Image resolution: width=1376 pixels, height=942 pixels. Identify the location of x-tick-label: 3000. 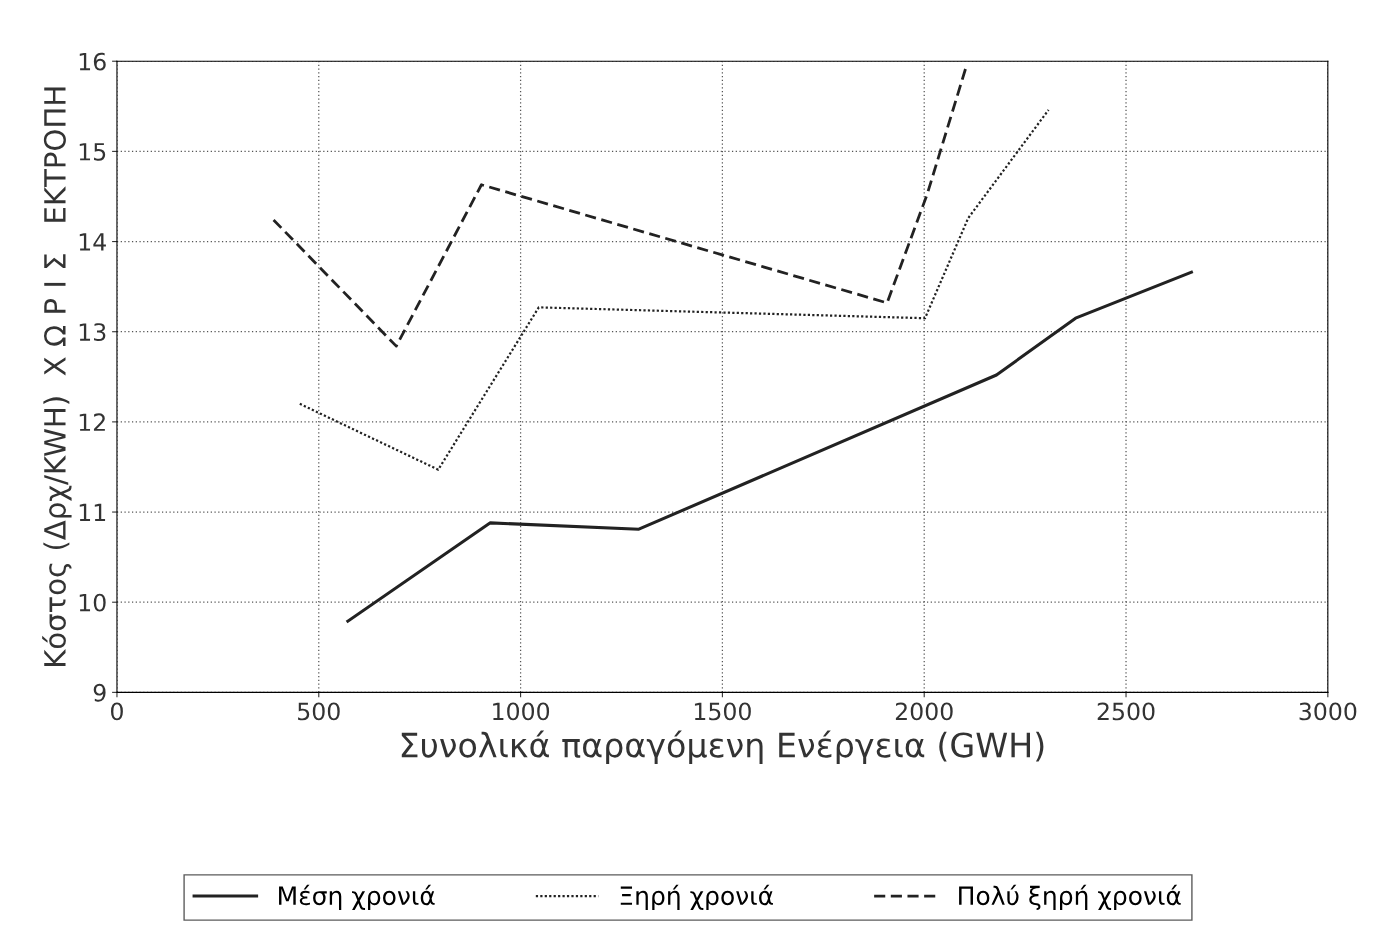
(1328, 711).